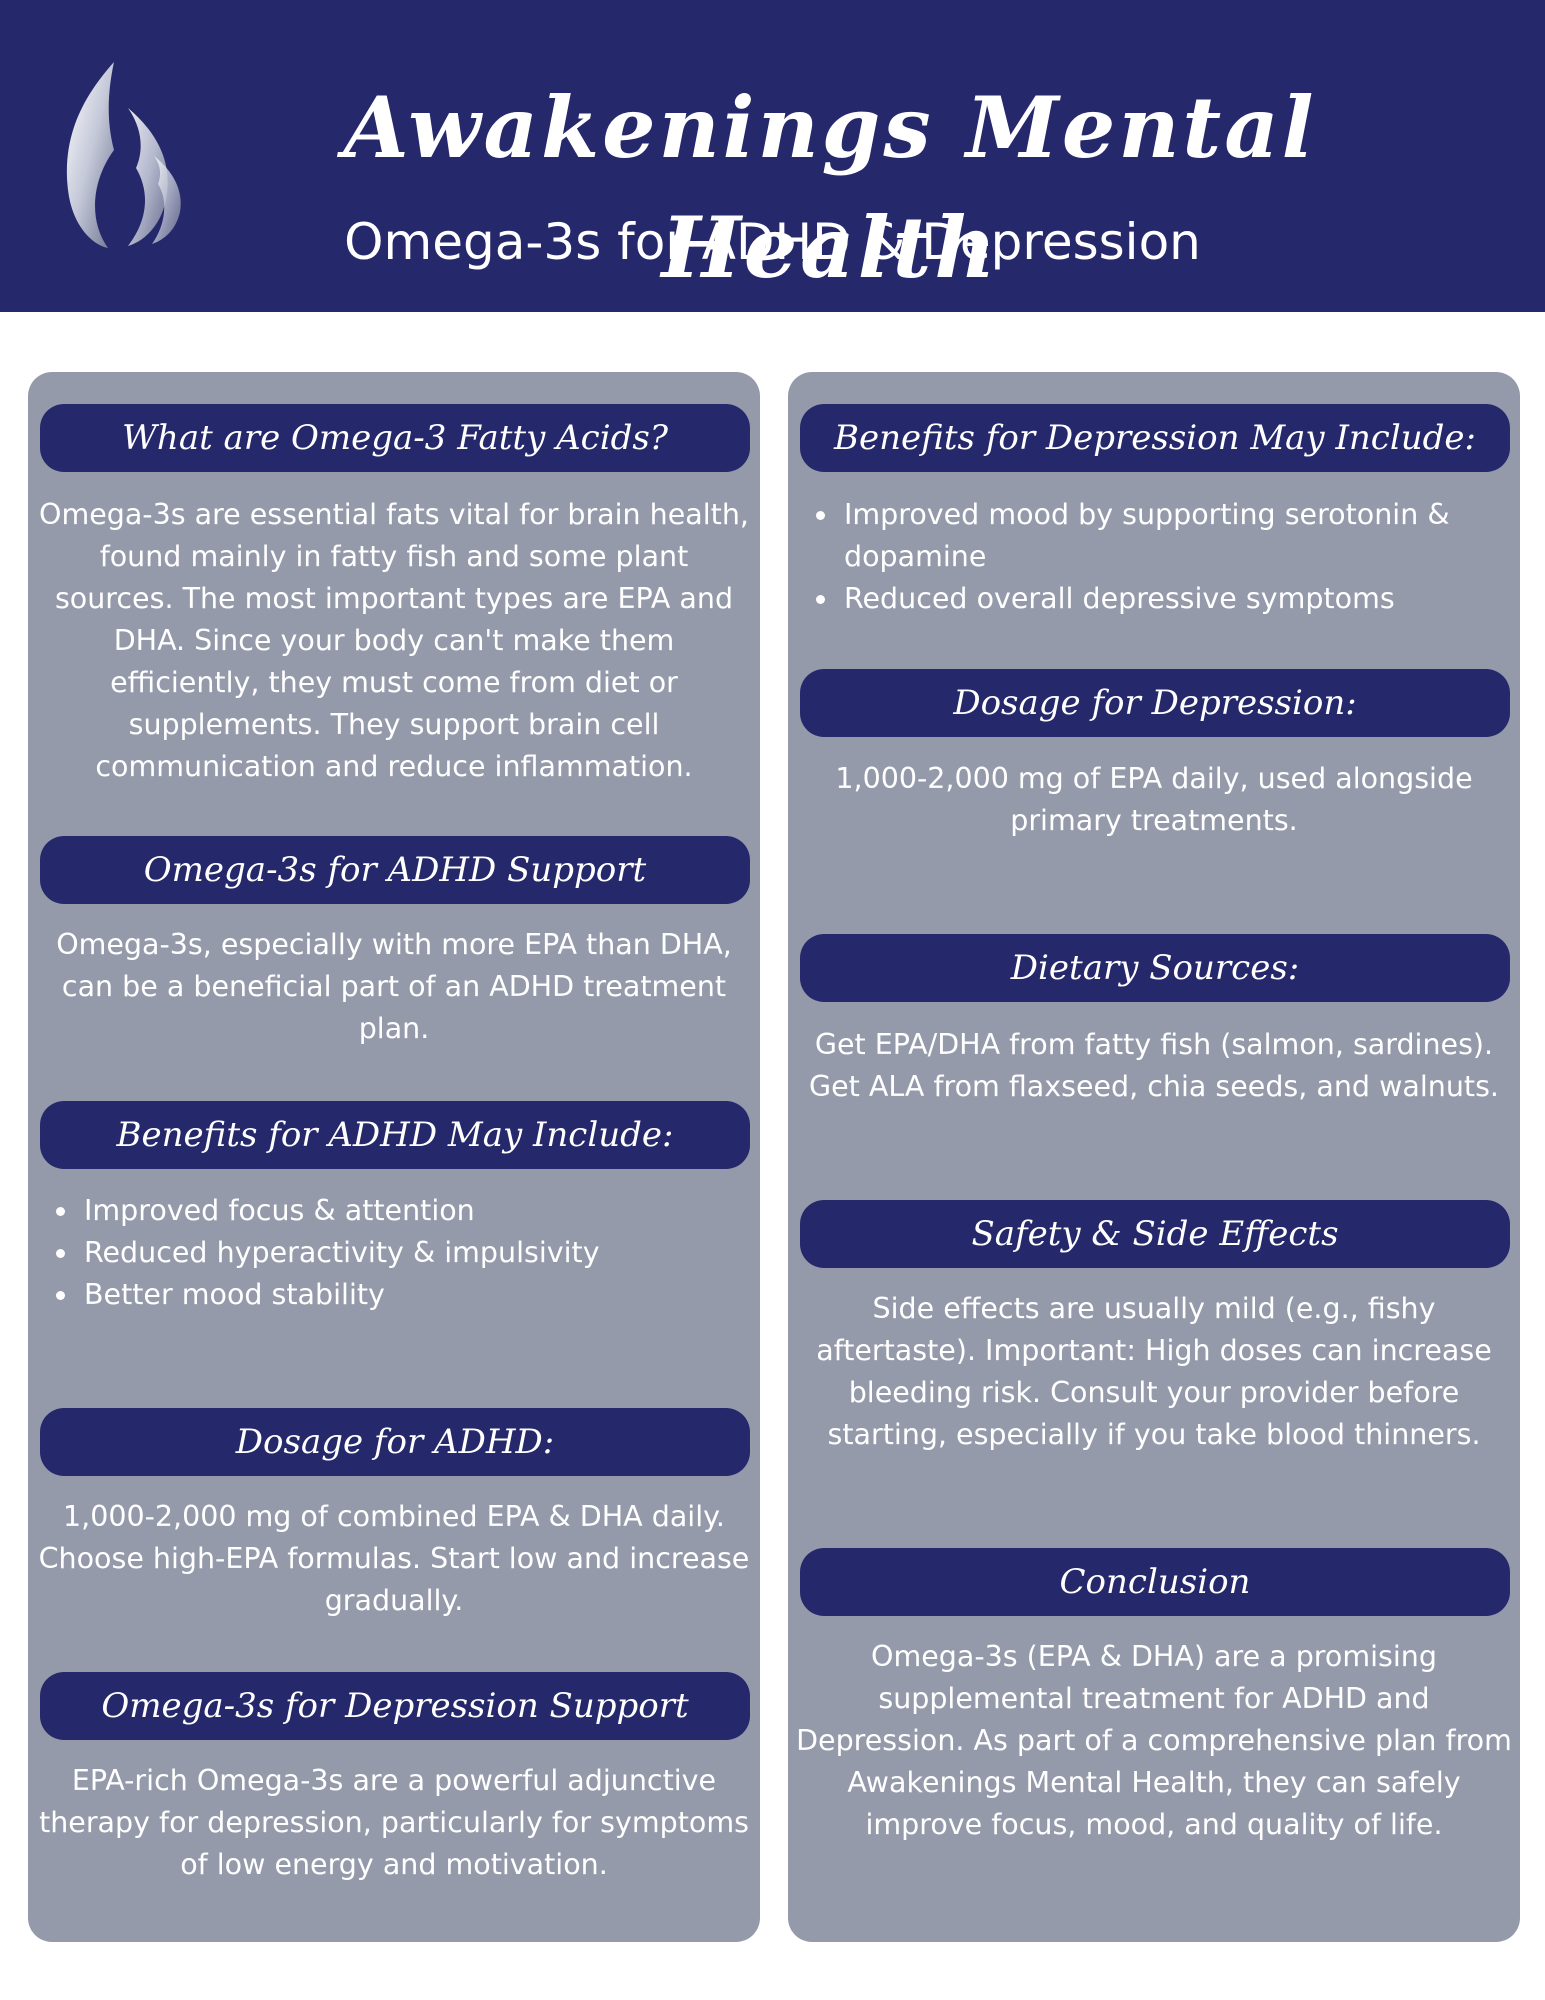  Describe the element at coordinates (830, 187) in the screenshot. I see `brand-title: Awakenings Mental Health` at that location.